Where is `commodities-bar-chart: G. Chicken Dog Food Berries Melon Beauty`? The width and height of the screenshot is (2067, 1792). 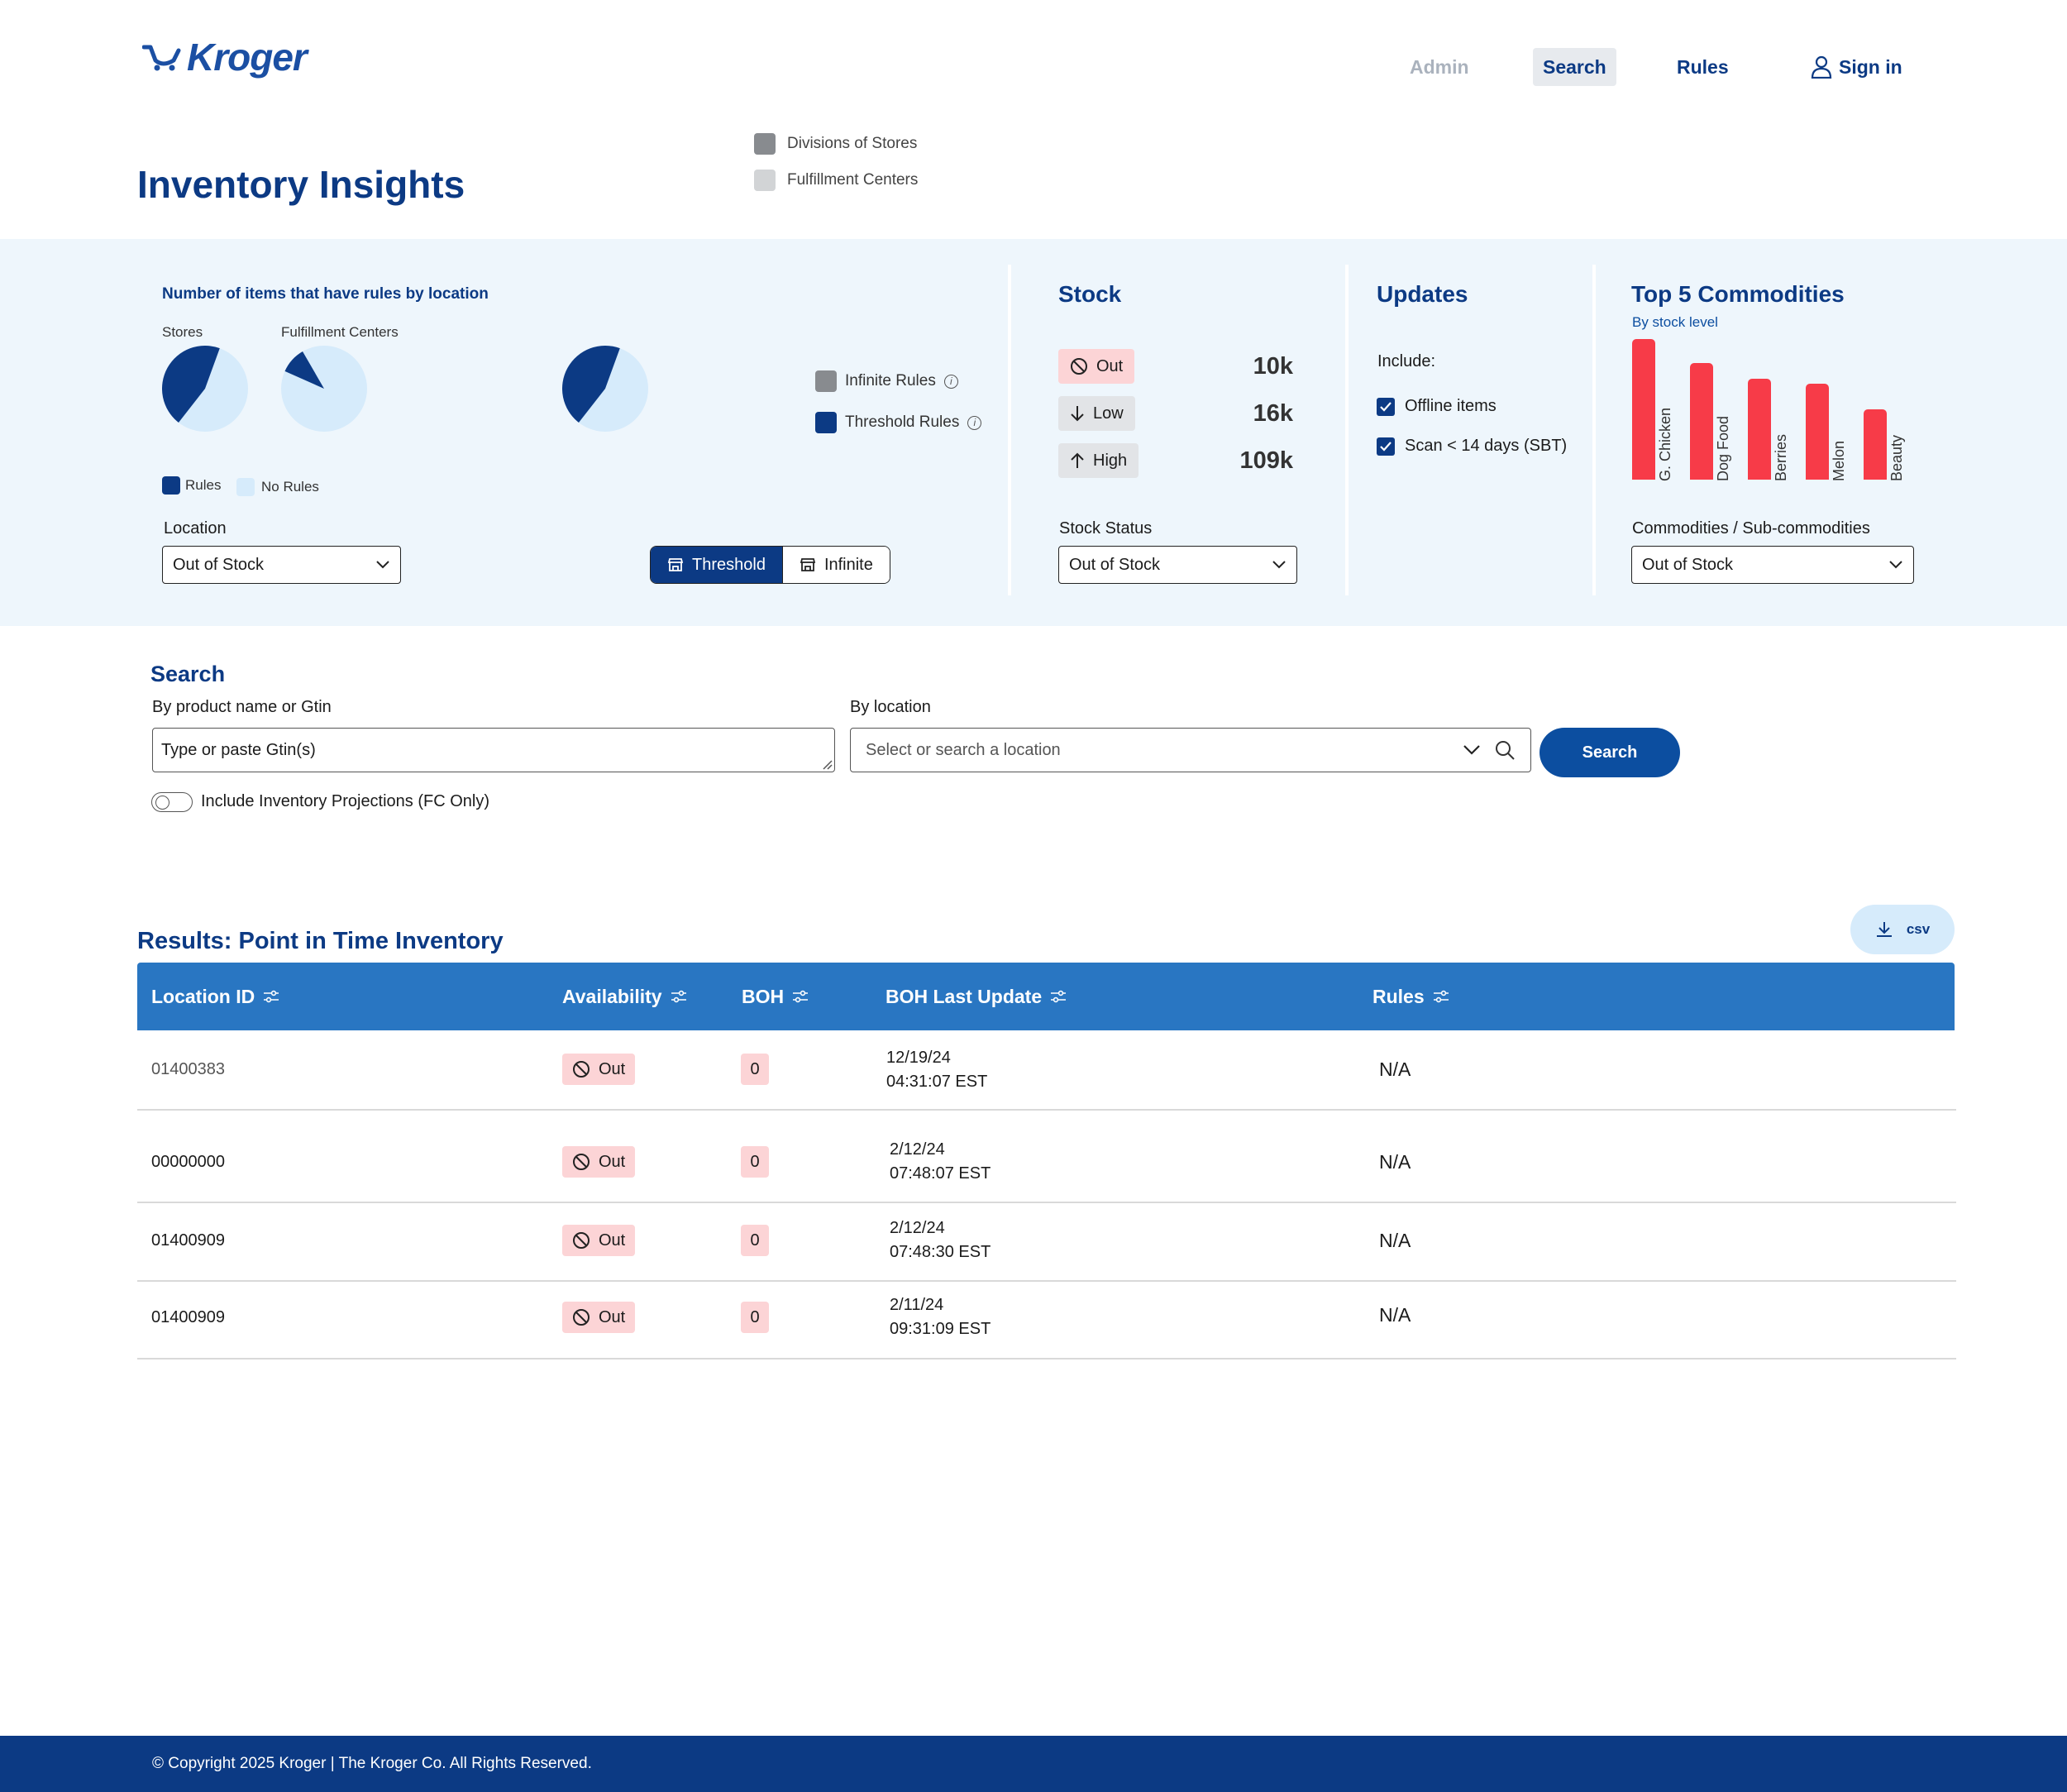 commodities-bar-chart: G. Chicken Dog Food Berries Melon Beauty is located at coordinates (1772, 410).